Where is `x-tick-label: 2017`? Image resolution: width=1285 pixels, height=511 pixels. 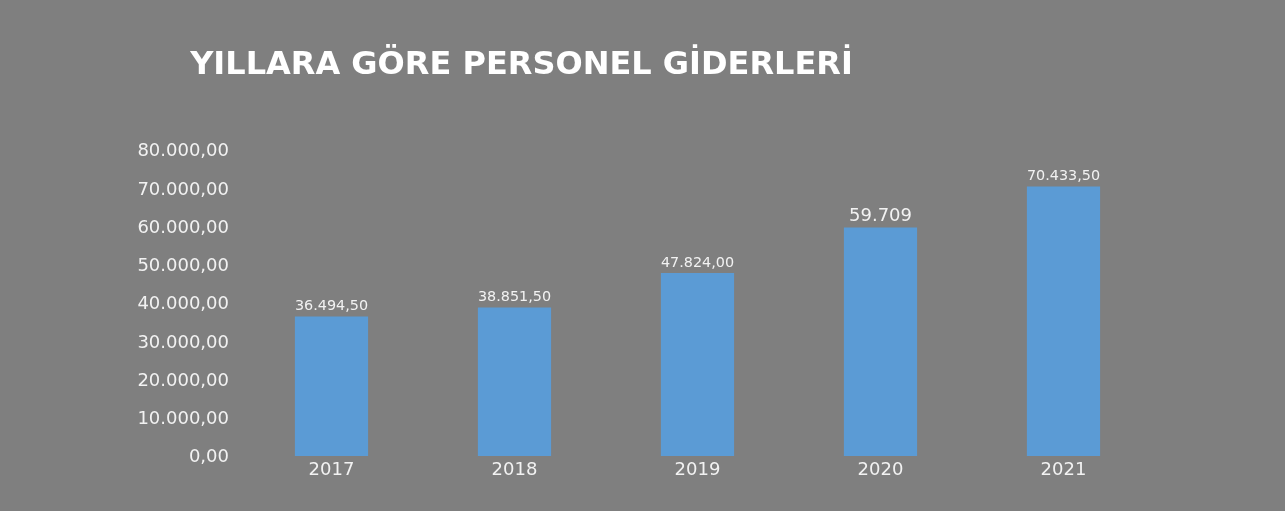
x-tick-label: 2017 is located at coordinates (331, 468).